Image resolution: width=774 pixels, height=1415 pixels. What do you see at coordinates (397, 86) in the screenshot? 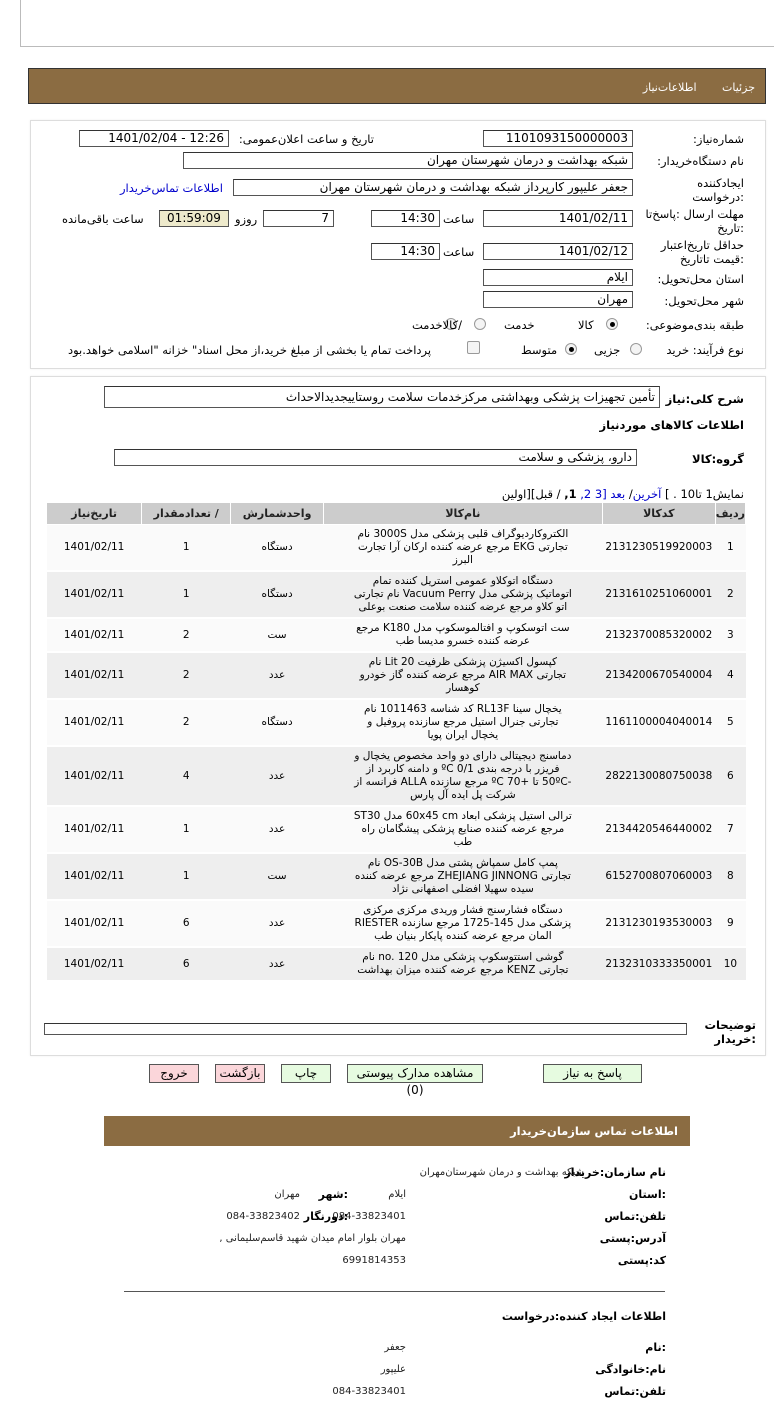
I see `header-bar: جزئیات اطلاعات‌نیاز` at bounding box center [397, 86].